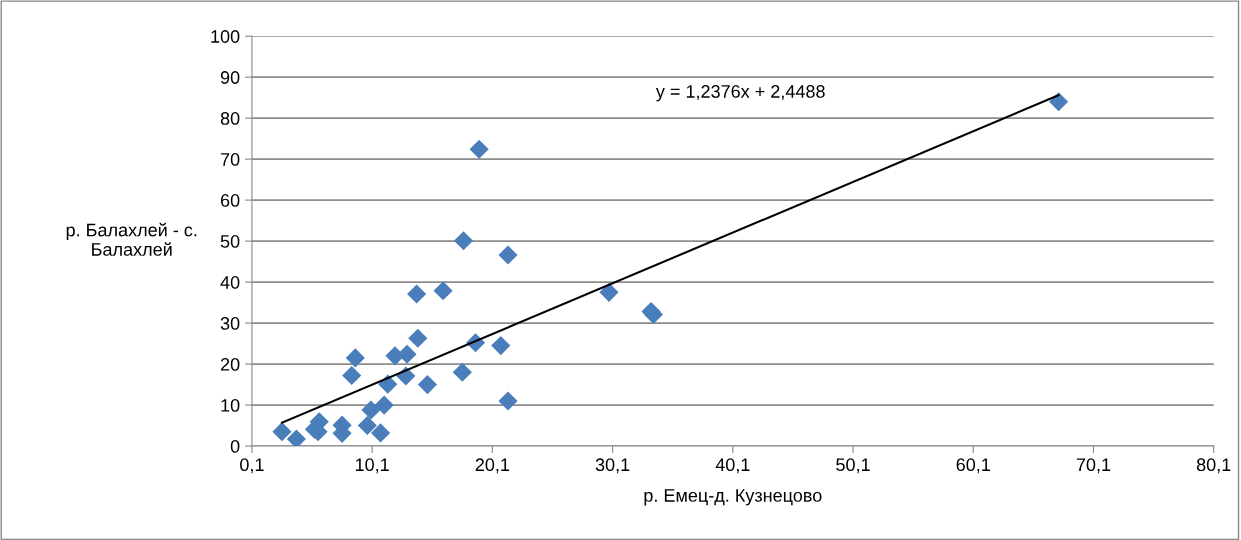 The image size is (1241, 540). Describe the element at coordinates (252, 466) in the screenshot. I see `x-tick-label: 0,1` at that location.